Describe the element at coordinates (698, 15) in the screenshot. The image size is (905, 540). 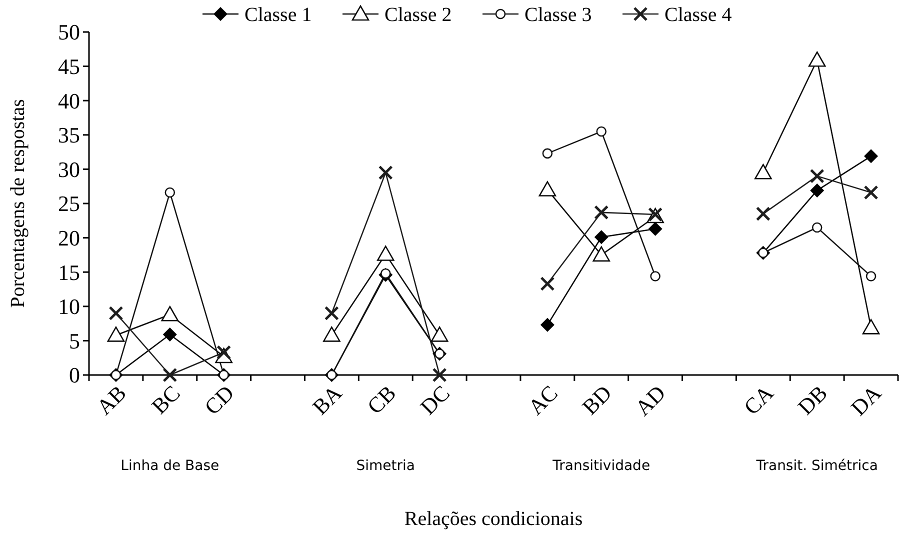
I see `legend-label: Classe 4` at that location.